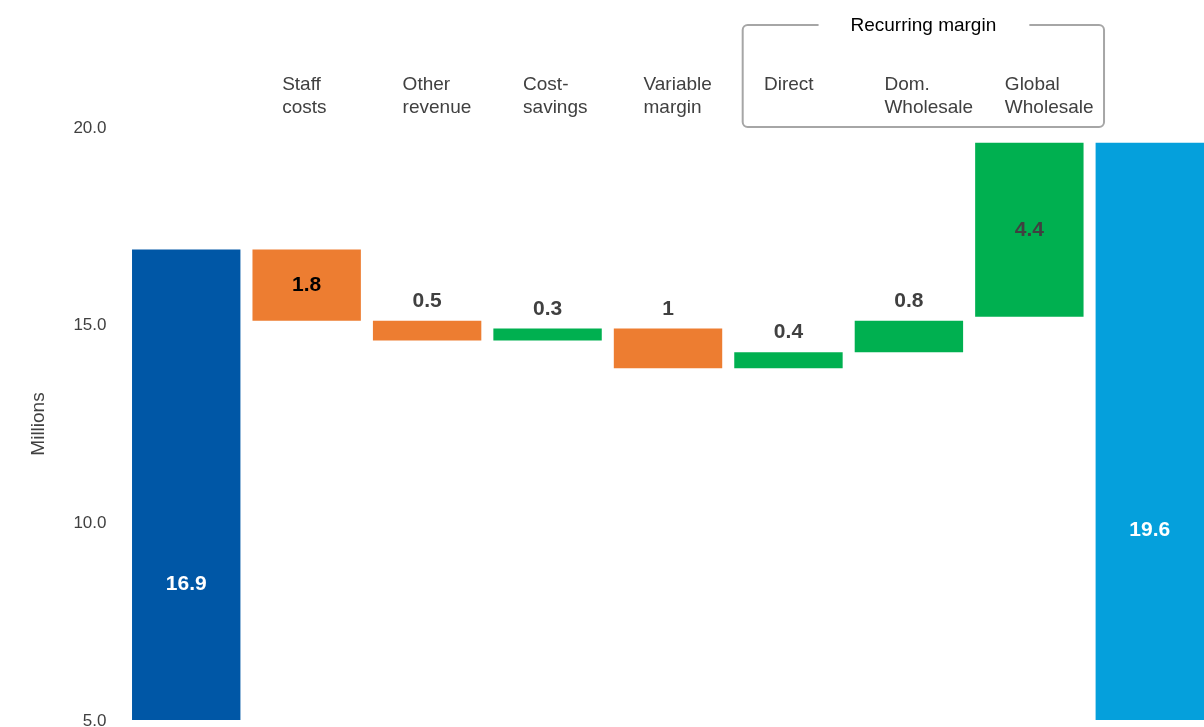  I want to click on x-tick-label: Global Wholesale, so click(1049, 94).